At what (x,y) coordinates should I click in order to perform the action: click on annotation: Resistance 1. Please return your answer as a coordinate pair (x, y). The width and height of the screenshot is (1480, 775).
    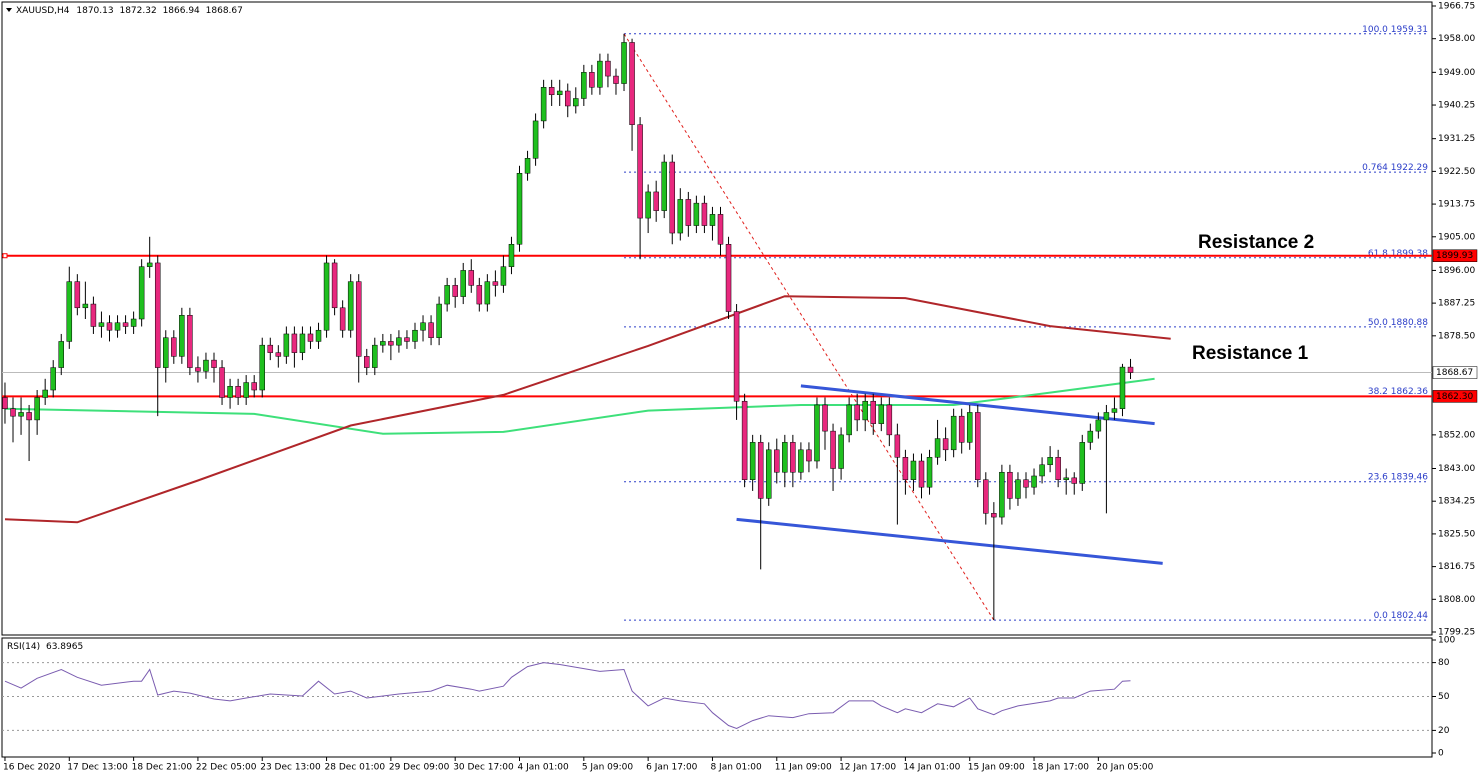
    Looking at the image, I should click on (1250, 353).